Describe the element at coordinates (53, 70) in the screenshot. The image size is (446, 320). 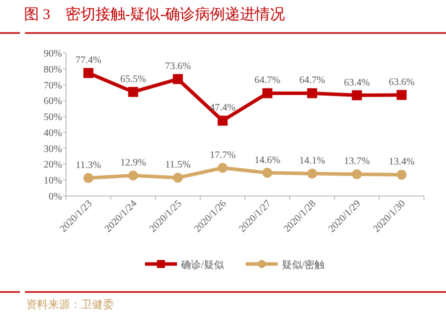
I see `y-tick-label: 80%` at that location.